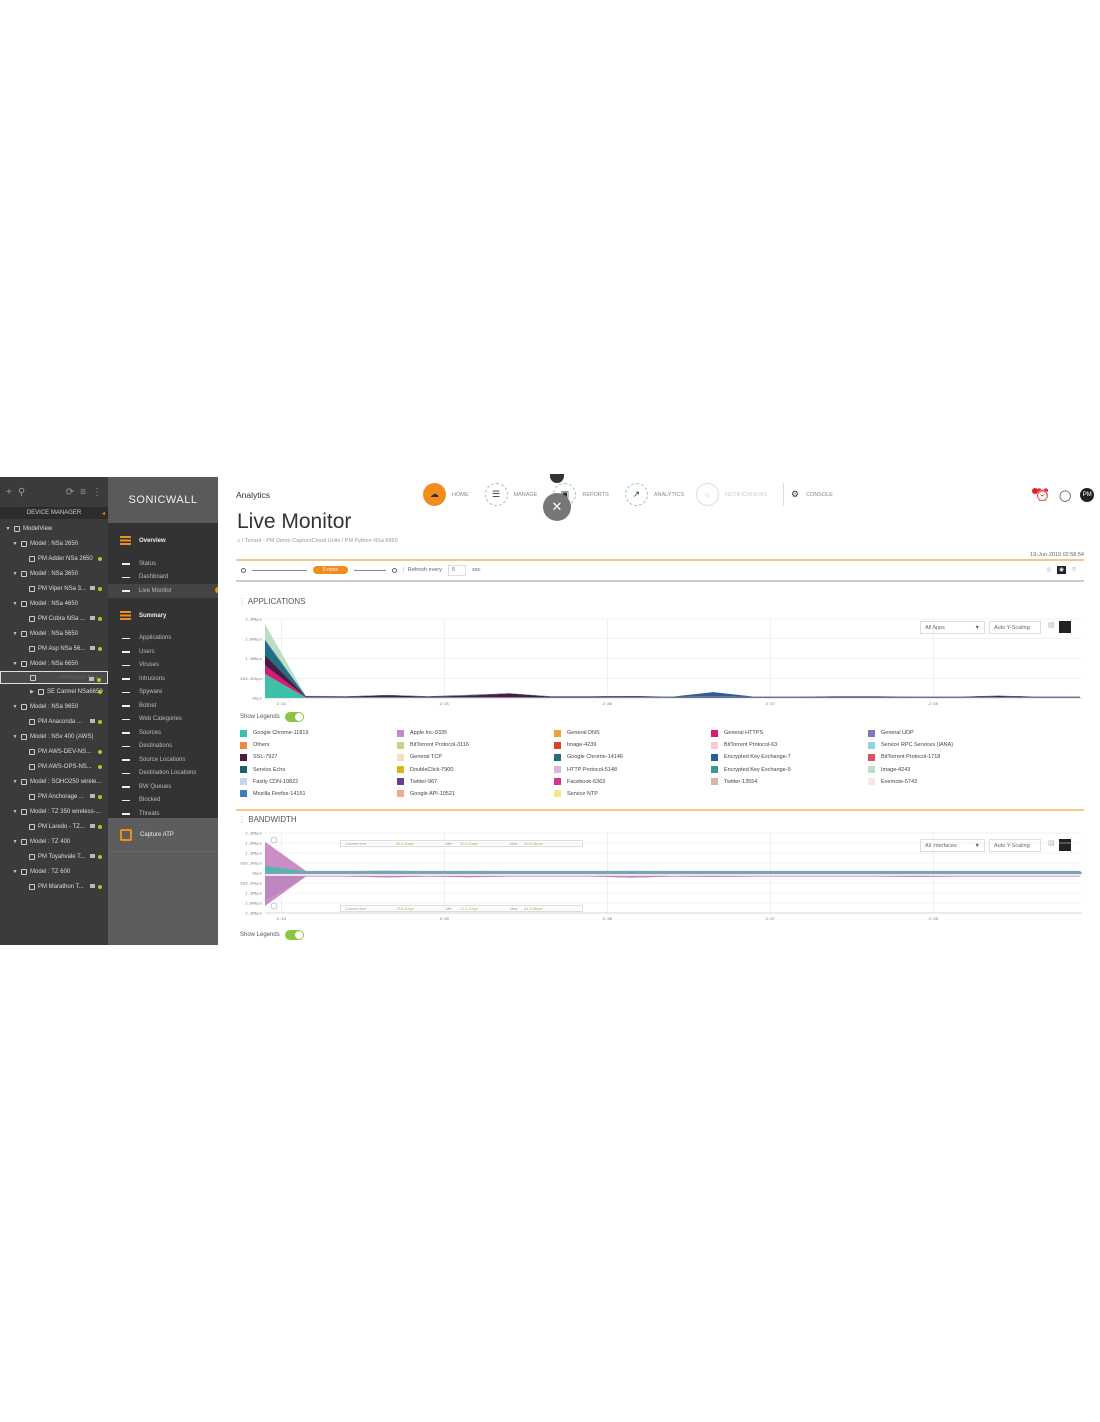 This screenshot has height=1422, width=1100. I want to click on legend-item: Twitter-13554, so click(789, 782).